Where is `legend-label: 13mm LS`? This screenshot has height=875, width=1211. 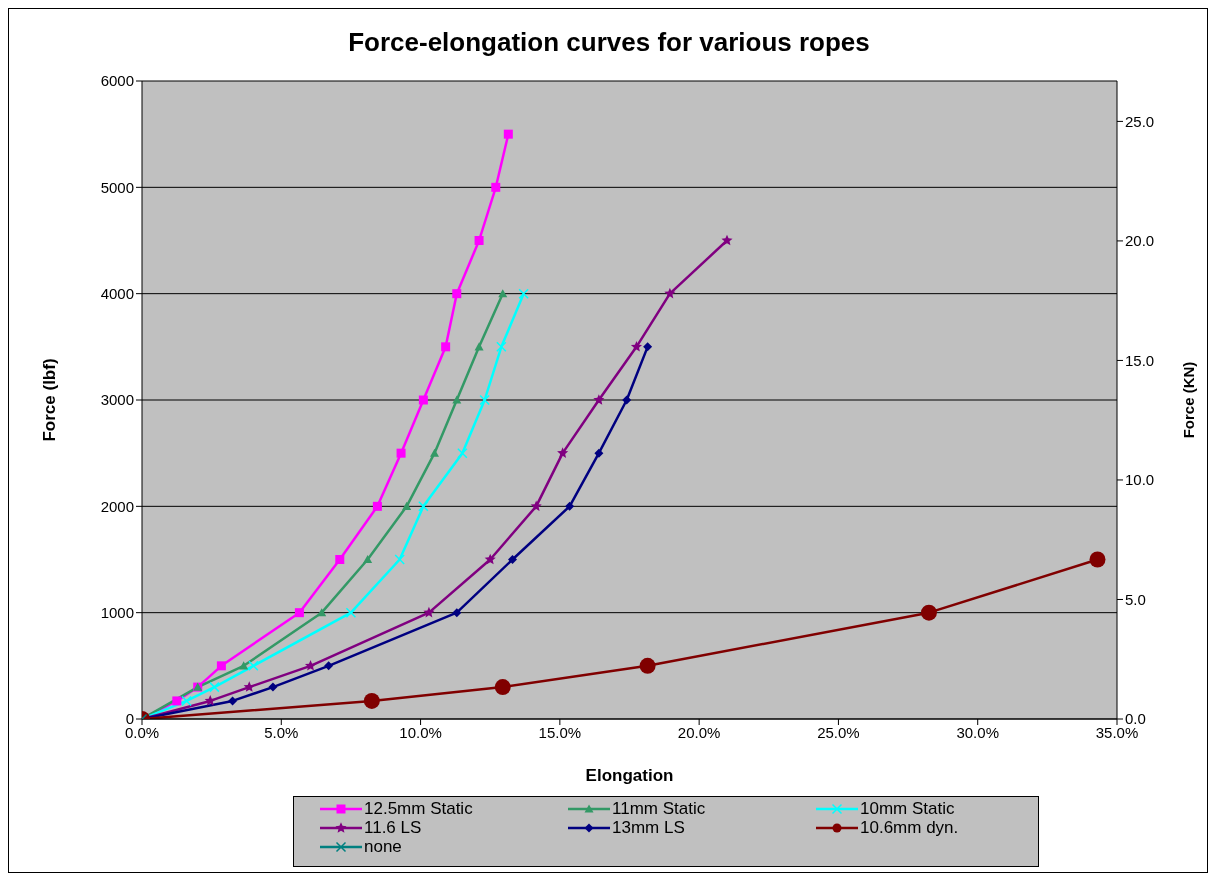 legend-label: 13mm LS is located at coordinates (648, 827).